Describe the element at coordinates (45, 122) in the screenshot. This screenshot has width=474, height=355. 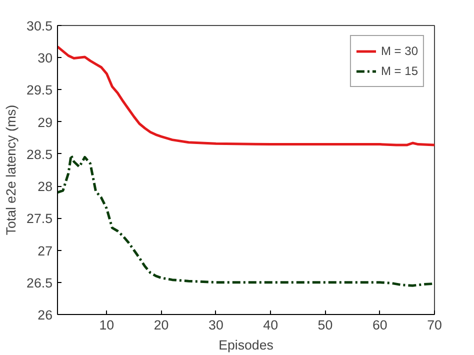
I see `y-tick-label: 29` at that location.